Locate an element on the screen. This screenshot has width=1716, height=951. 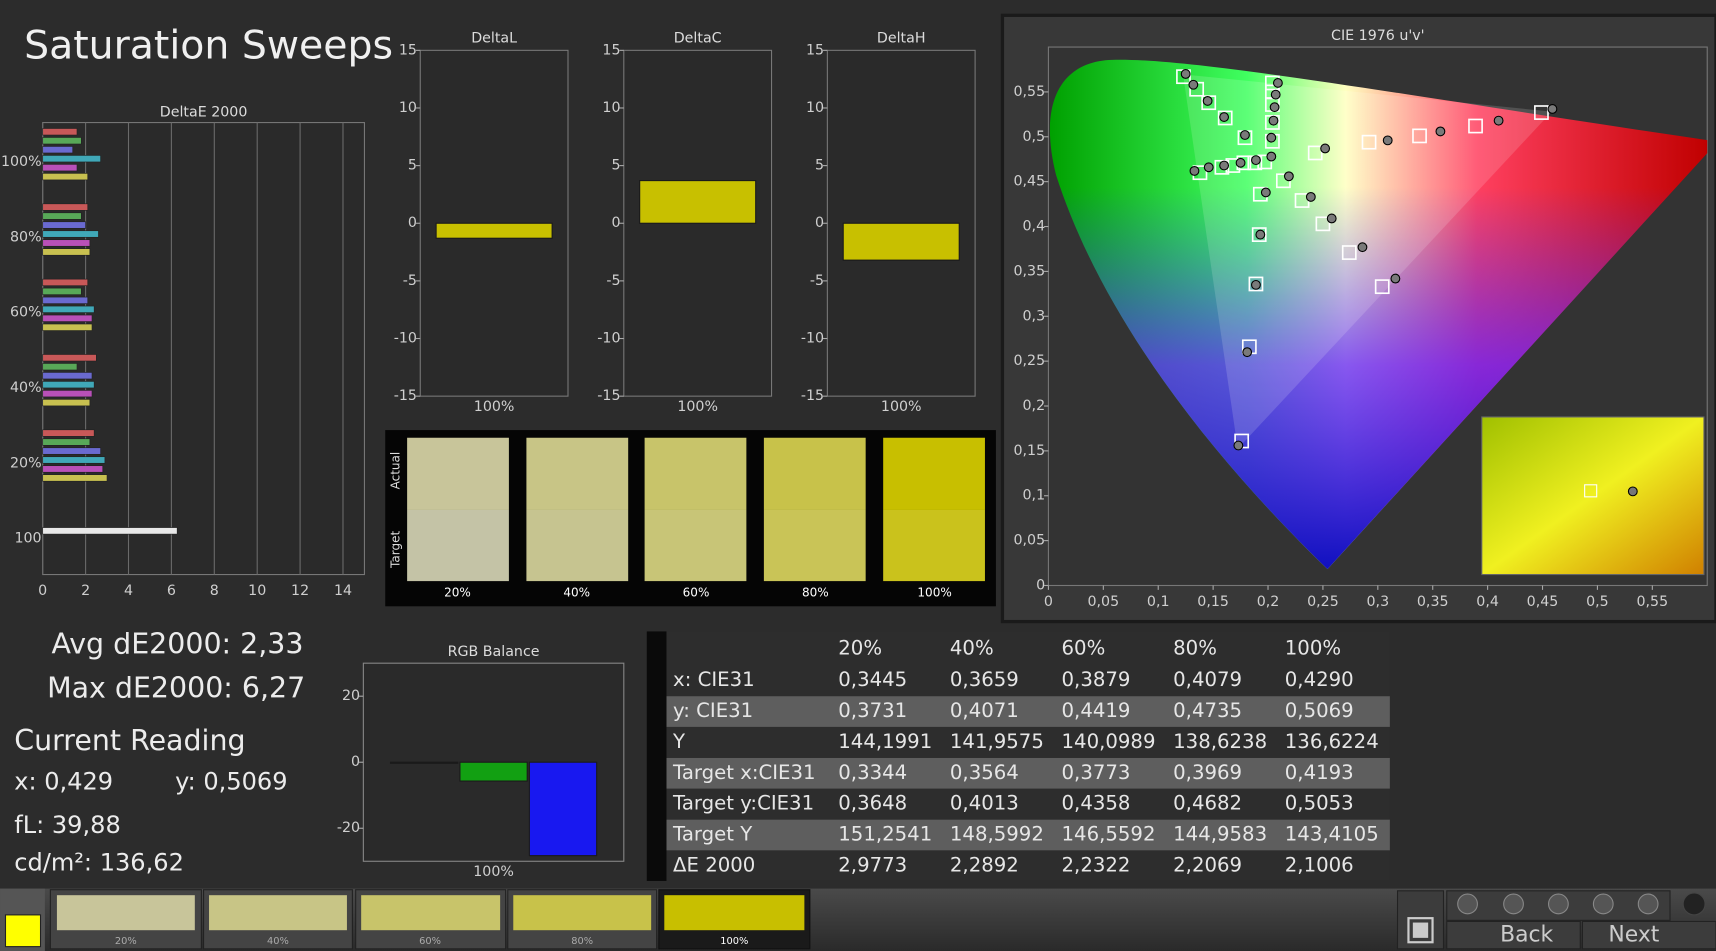
table-cell: 138,6238 is located at coordinates (1220, 741).